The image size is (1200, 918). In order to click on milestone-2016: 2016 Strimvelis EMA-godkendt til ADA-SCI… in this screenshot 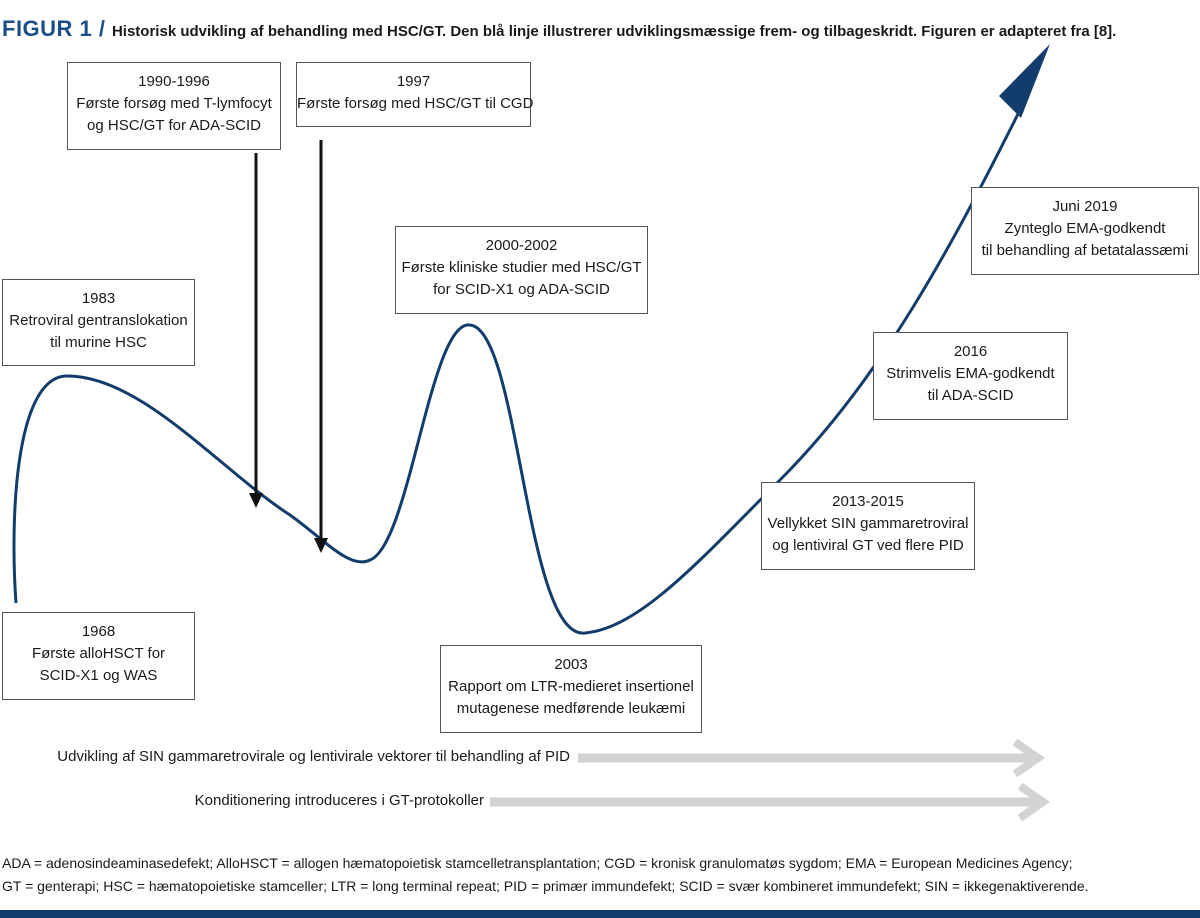, I will do `click(970, 376)`.